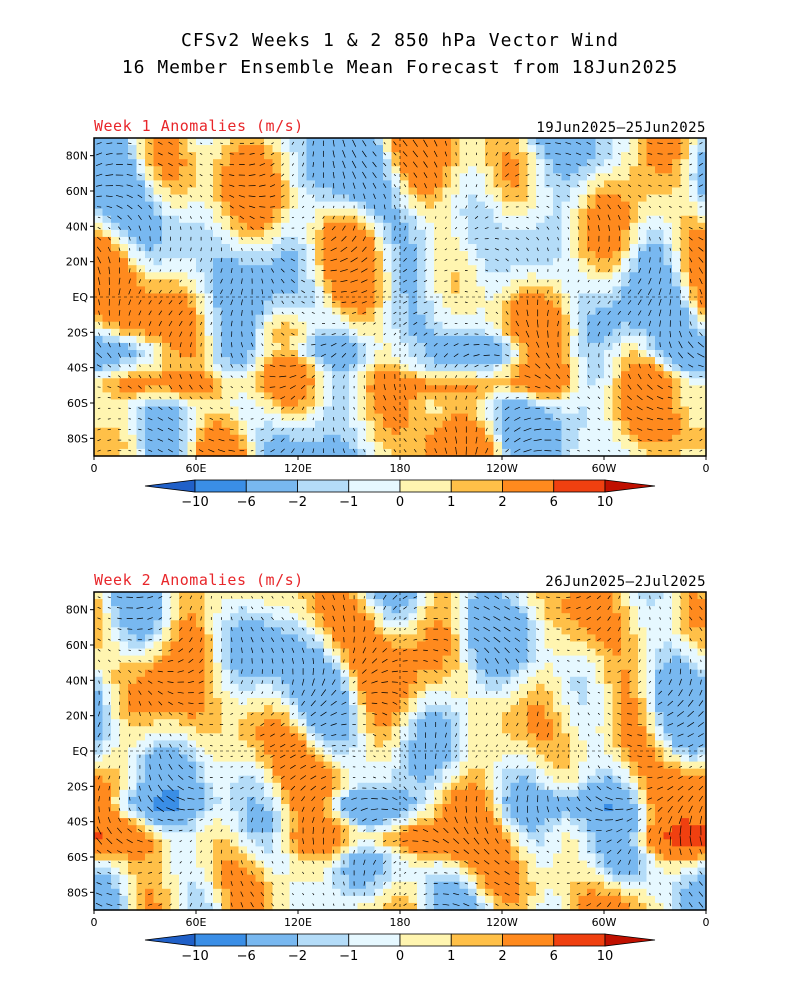 The height and width of the screenshot is (1000, 800). What do you see at coordinates (625, 582) in the screenshot?
I see `week2-dates: 26Jun2025–2Jul2025` at bounding box center [625, 582].